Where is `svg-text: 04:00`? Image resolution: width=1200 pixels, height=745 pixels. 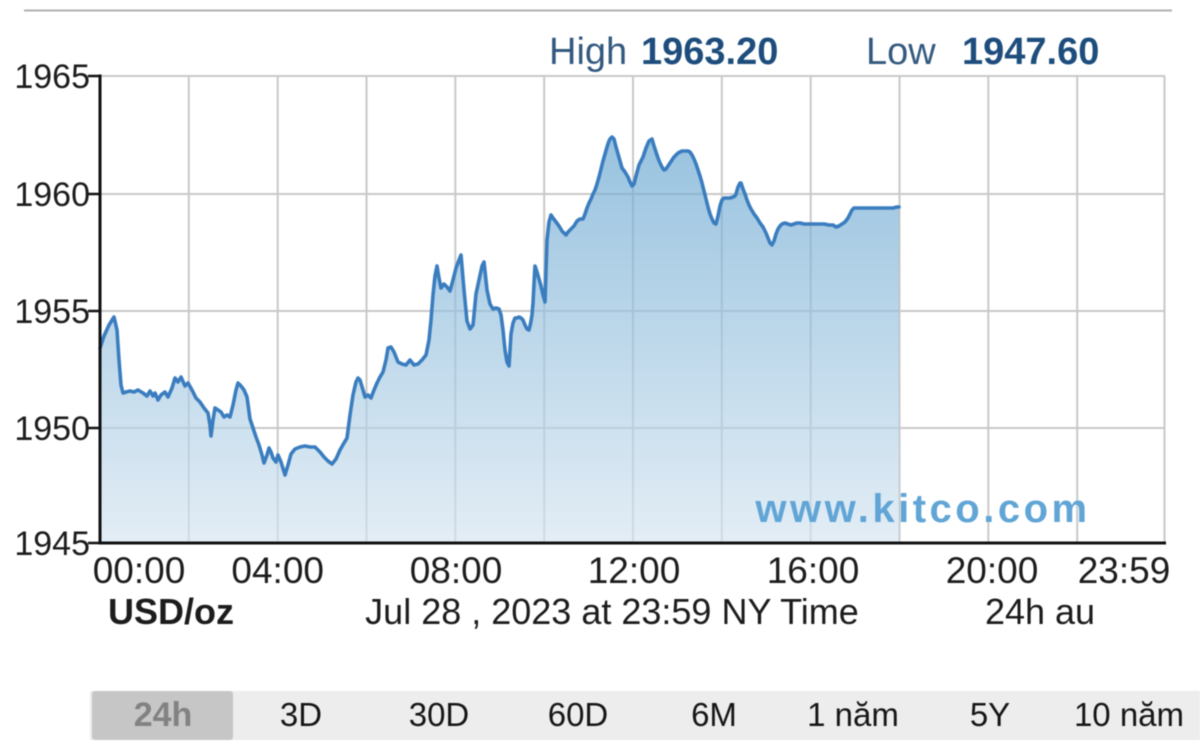 svg-text: 04:00 is located at coordinates (277, 570).